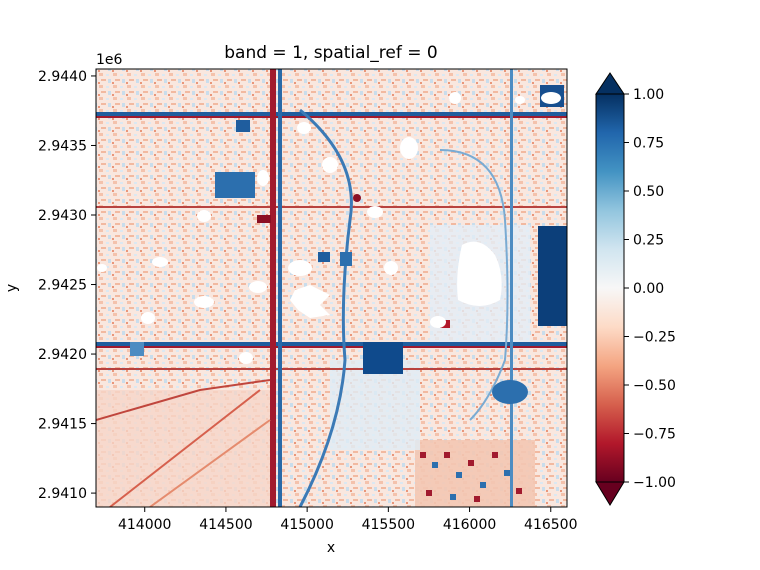 The image size is (760, 570). What do you see at coordinates (144, 525) in the screenshot?
I see `x-tick-label: 414000` at bounding box center [144, 525].